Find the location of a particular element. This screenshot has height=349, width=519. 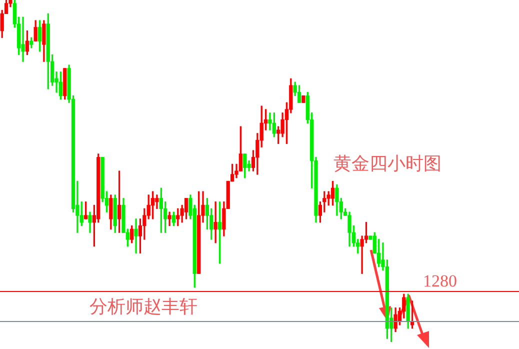

annotation: 分析师赵丰轩 is located at coordinates (143, 307).